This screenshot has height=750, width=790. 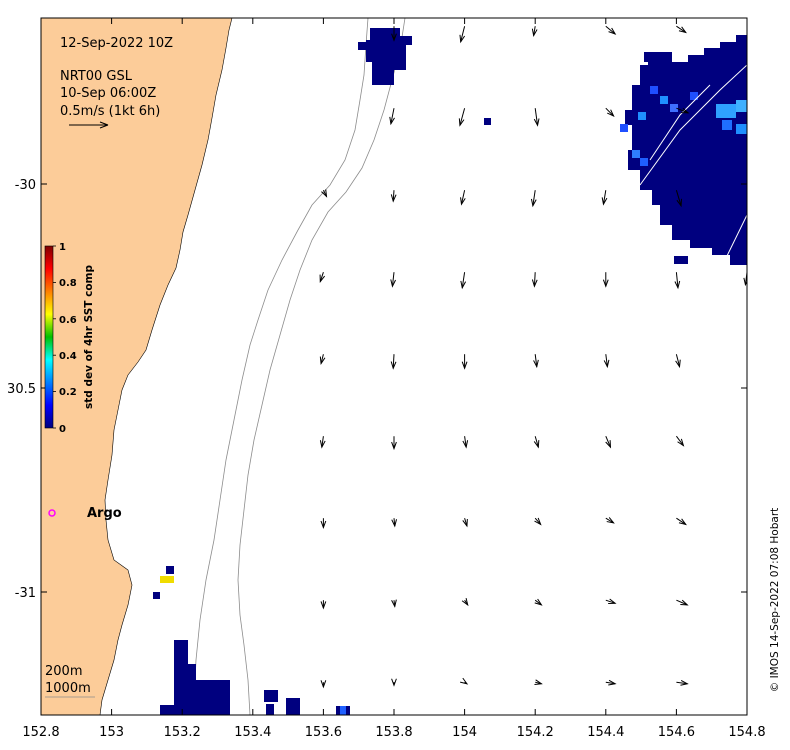 What do you see at coordinates (63, 671) in the screenshot?
I see `isobath-200m-label: 200m` at bounding box center [63, 671].